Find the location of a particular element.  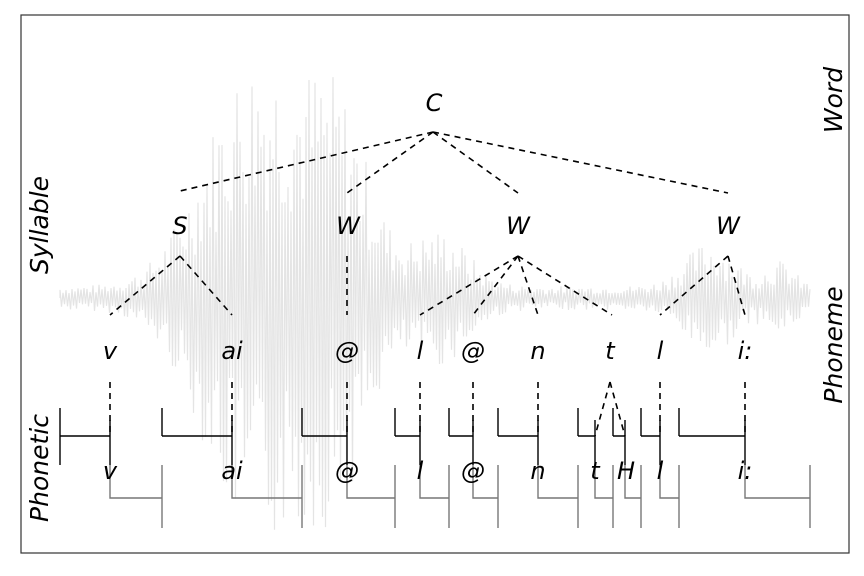

phonetic-intervals is located at coordinates (460, 496).